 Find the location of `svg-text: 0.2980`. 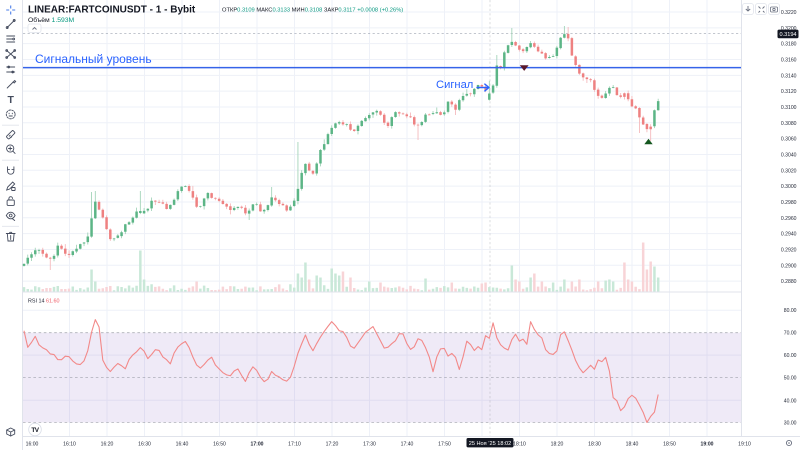

svg-text: 0.2980 is located at coordinates (789, 203).